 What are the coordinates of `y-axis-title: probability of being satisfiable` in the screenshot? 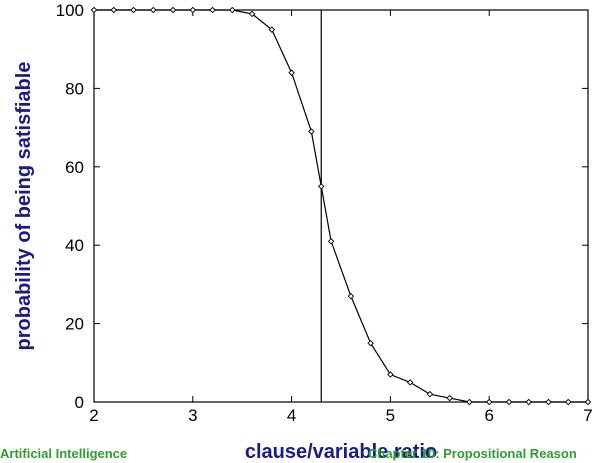 It's located at (24, 206).